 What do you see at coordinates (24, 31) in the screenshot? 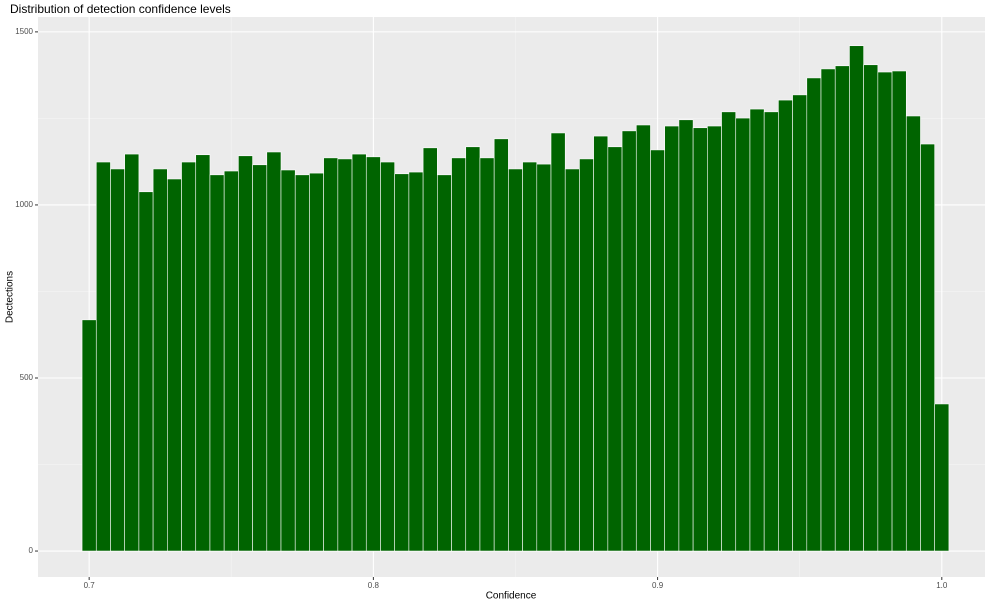
I see `y-tick-label: 1500` at bounding box center [24, 31].